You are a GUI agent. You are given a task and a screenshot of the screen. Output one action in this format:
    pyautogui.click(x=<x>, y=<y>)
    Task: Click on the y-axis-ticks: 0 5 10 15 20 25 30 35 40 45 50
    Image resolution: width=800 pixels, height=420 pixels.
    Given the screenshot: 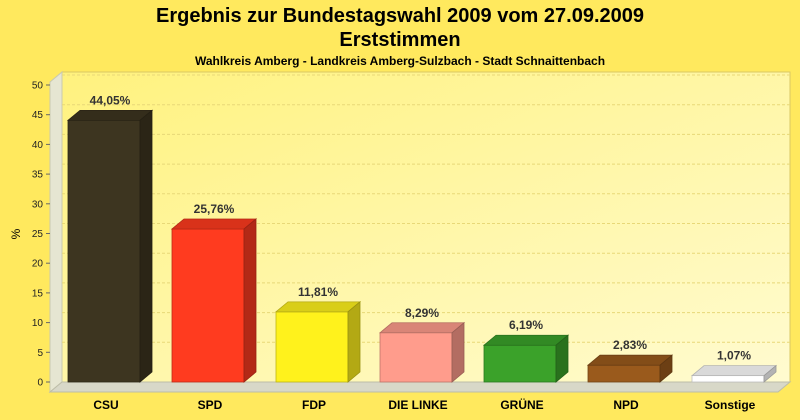 What is the action you would take?
    pyautogui.click(x=41, y=235)
    